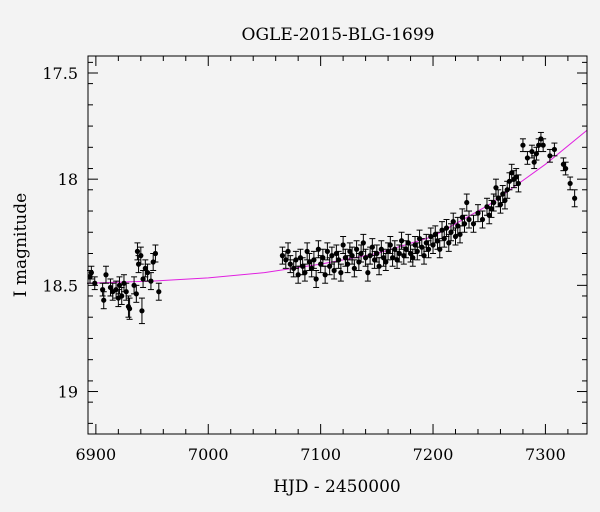 The image size is (600, 512). Describe the element at coordinates (21, 245) in the screenshot. I see `y-axis-label: I magnitude` at that location.